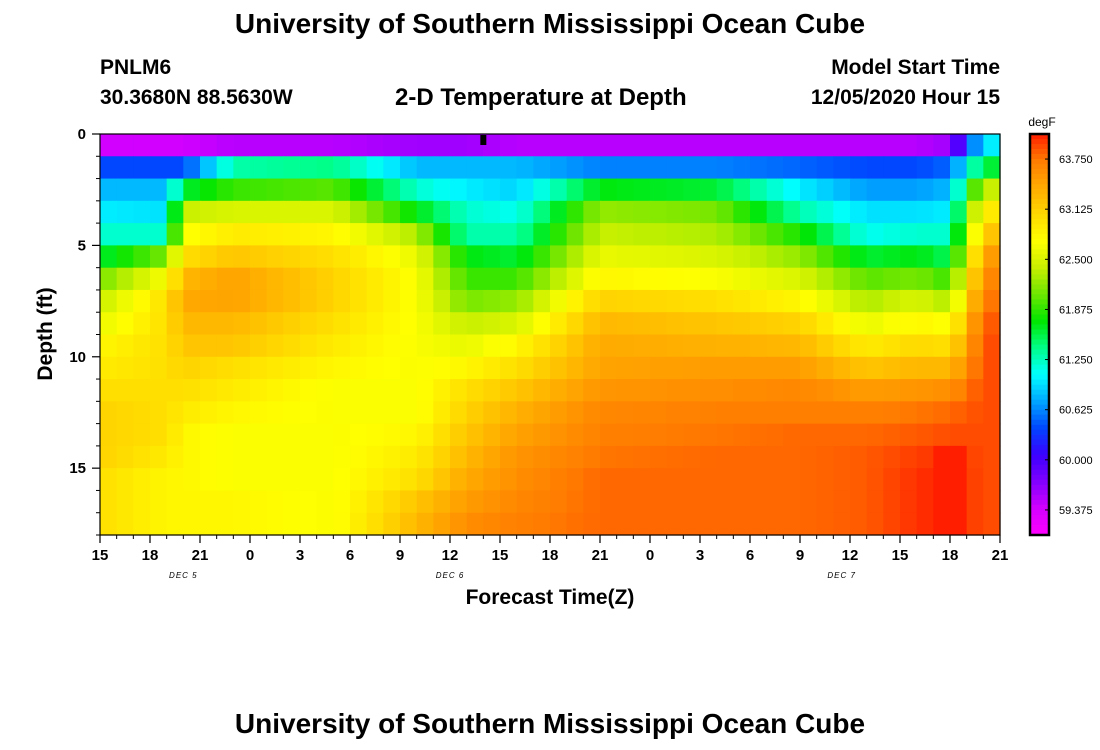 The image size is (1100, 750). What do you see at coordinates (850, 555) in the screenshot?
I see `x-tick-label: 12` at bounding box center [850, 555].